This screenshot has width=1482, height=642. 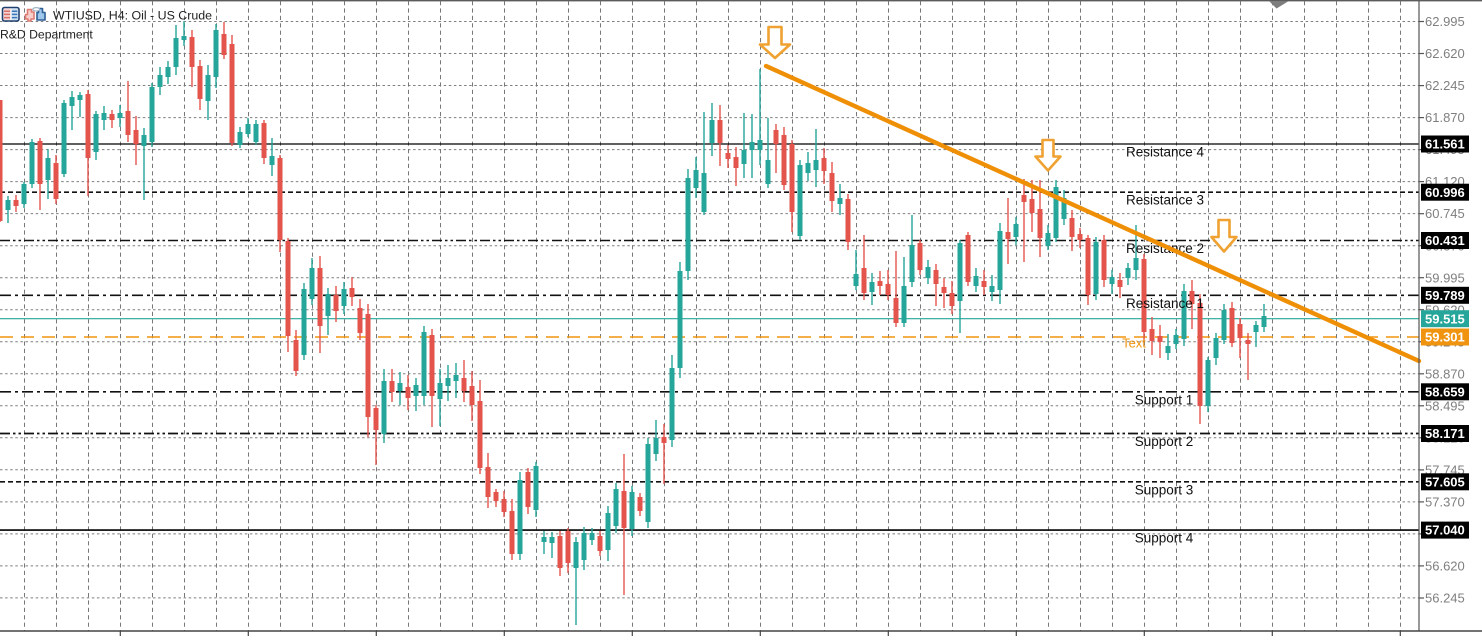 I want to click on svg-text: 62.995, so click(x=1445, y=21).